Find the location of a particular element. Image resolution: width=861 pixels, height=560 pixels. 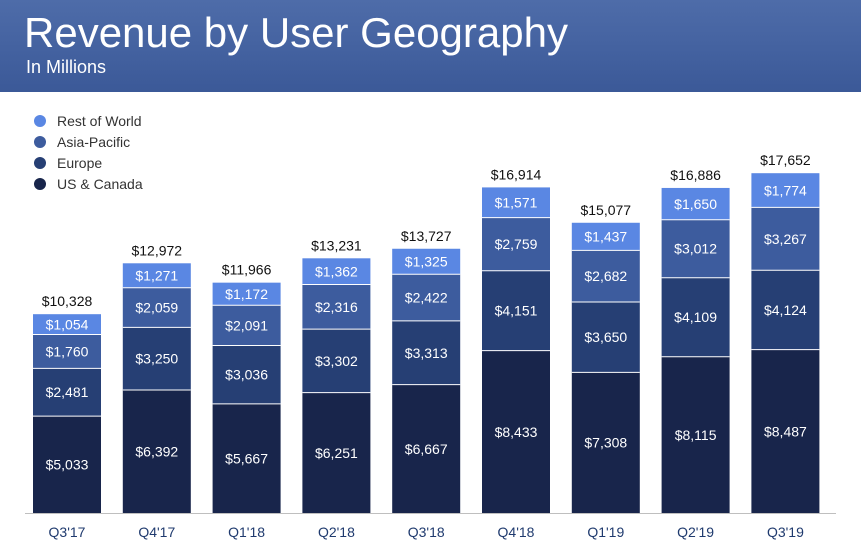

segment-value-label: $1,650 is located at coordinates (695, 204).